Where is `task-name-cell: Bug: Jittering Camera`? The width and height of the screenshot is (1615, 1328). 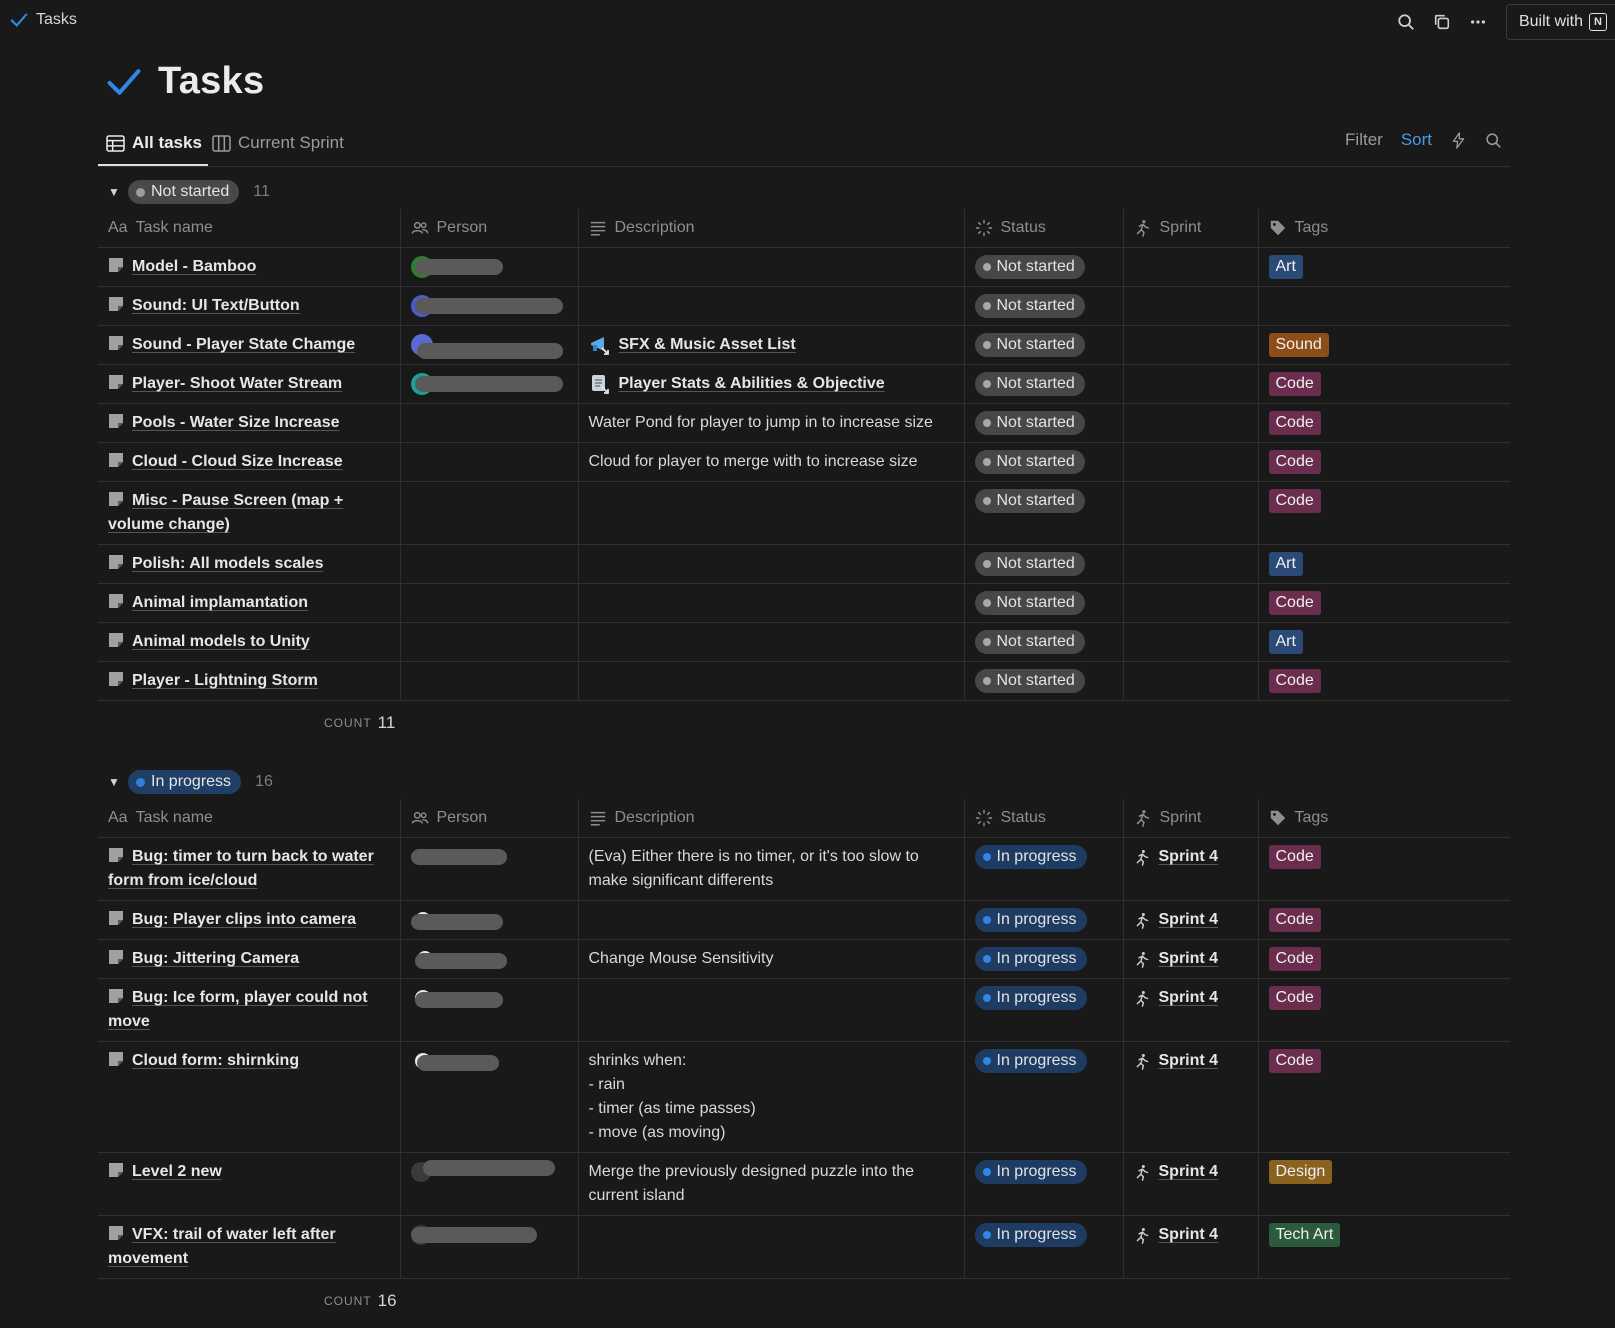 task-name-cell: Bug: Jittering Camera is located at coordinates (249, 959).